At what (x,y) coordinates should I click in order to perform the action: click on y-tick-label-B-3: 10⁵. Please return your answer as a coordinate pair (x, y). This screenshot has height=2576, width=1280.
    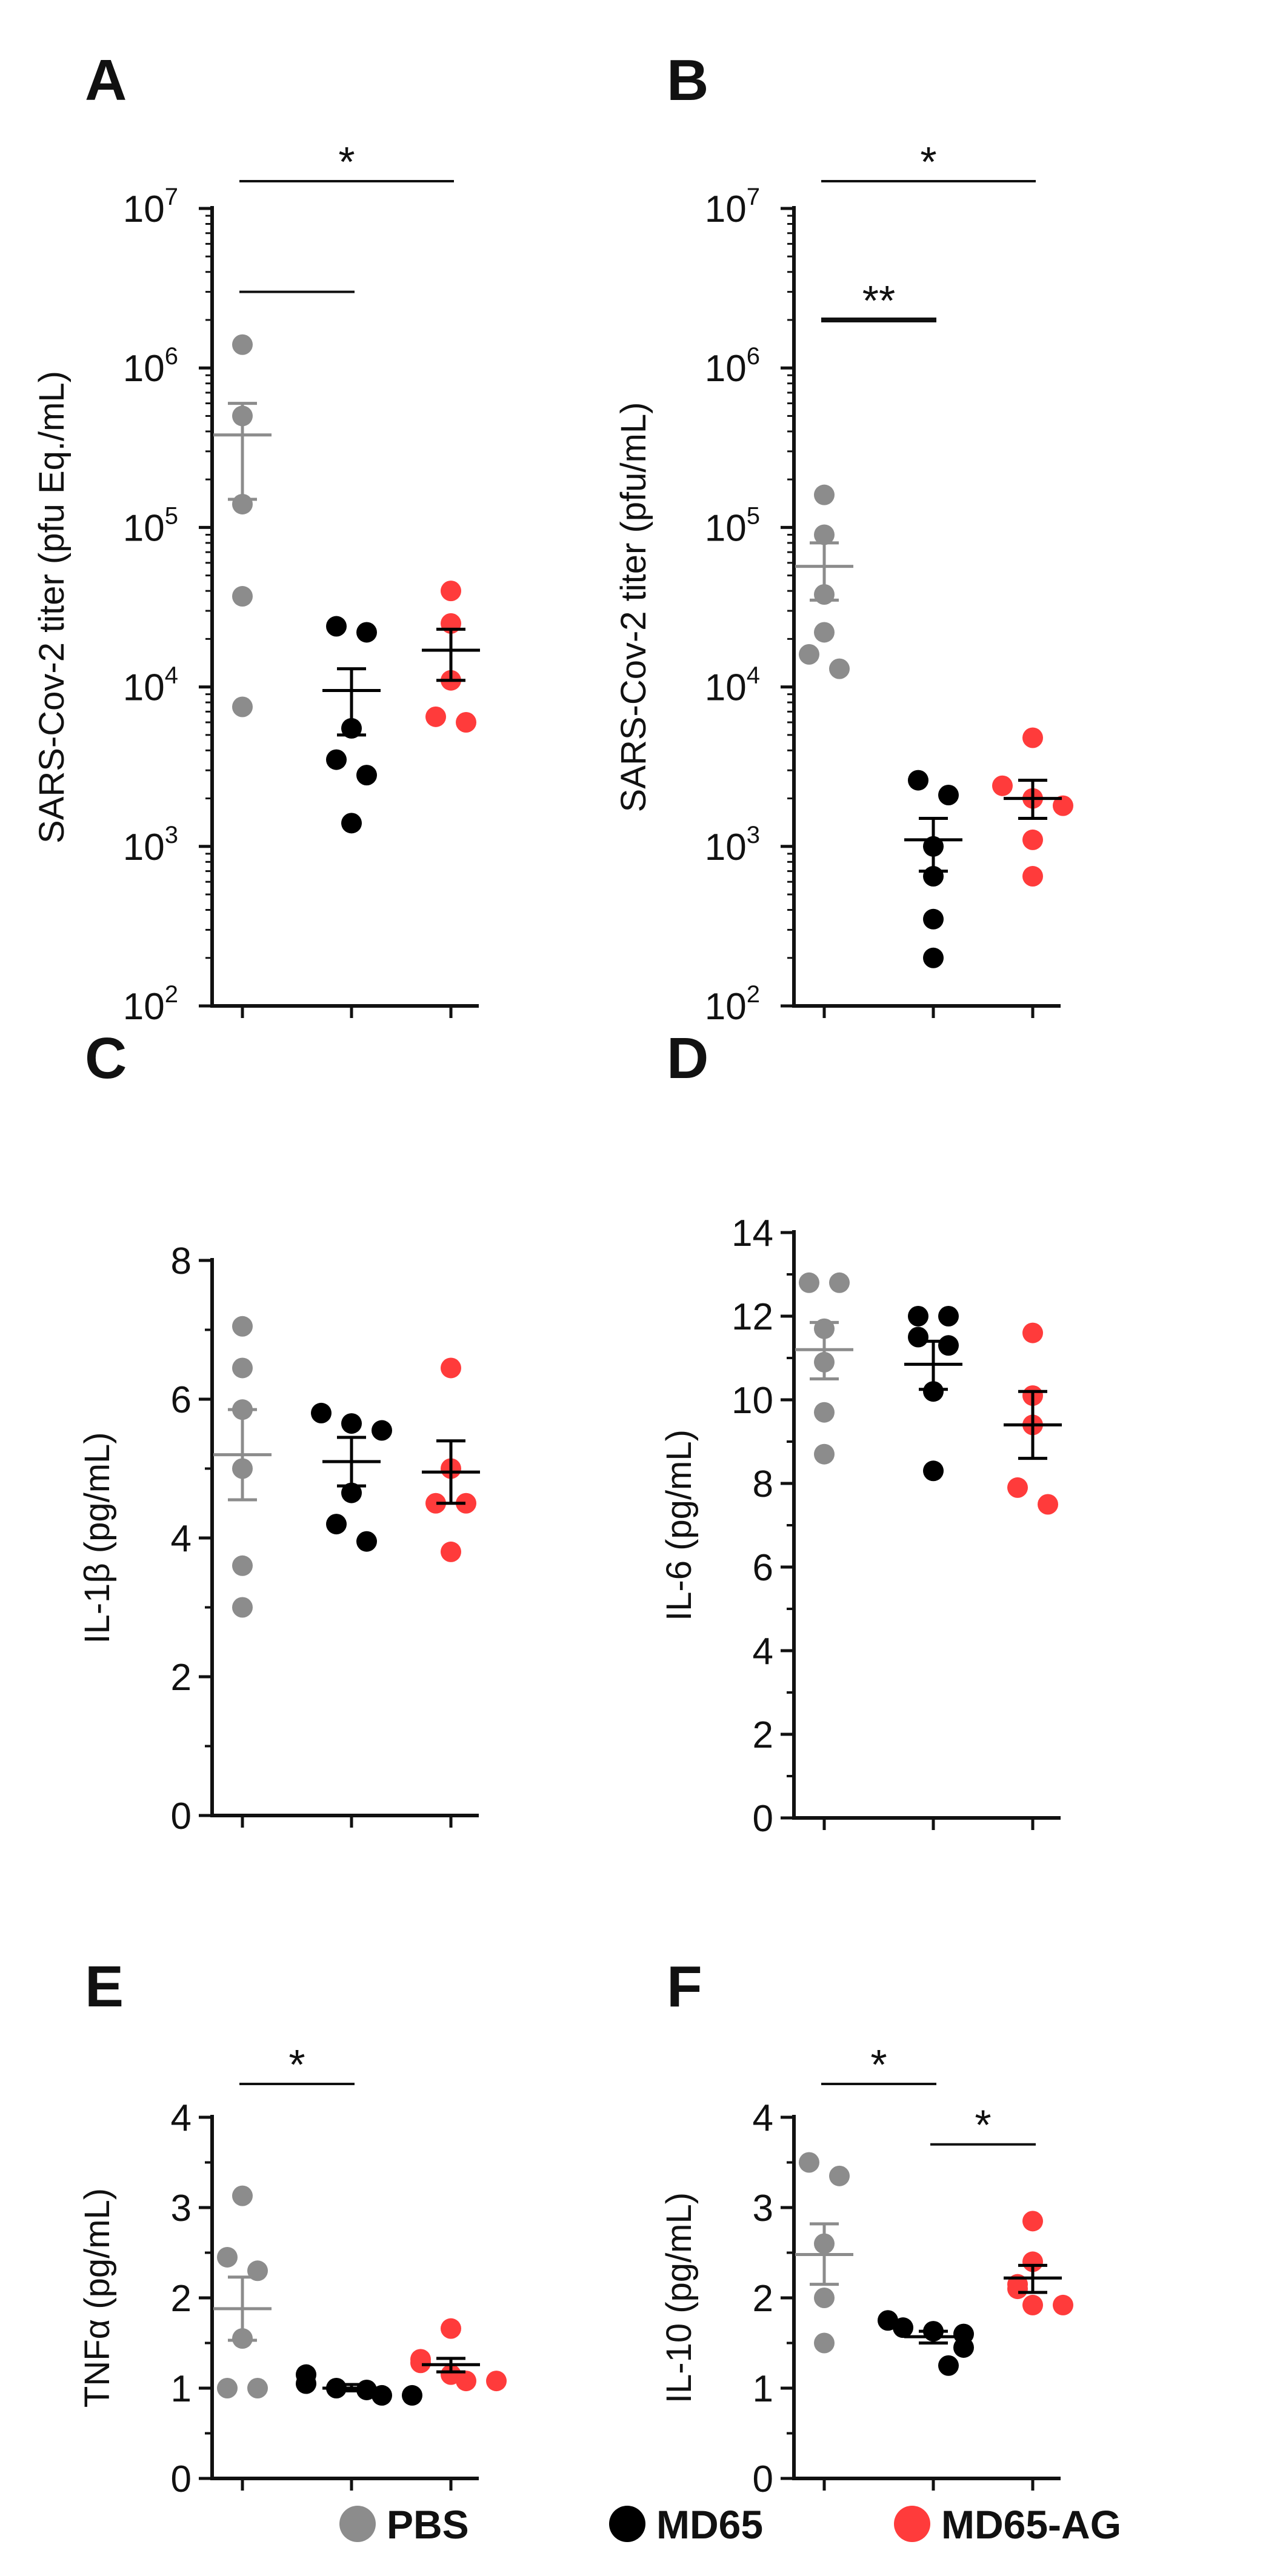
    Looking at the image, I should click on (732, 525).